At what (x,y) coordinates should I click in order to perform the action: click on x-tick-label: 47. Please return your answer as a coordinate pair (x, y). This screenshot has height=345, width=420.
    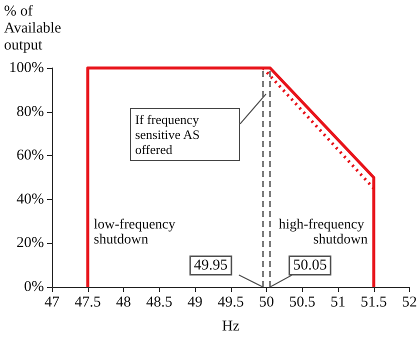
    Looking at the image, I should click on (52, 302).